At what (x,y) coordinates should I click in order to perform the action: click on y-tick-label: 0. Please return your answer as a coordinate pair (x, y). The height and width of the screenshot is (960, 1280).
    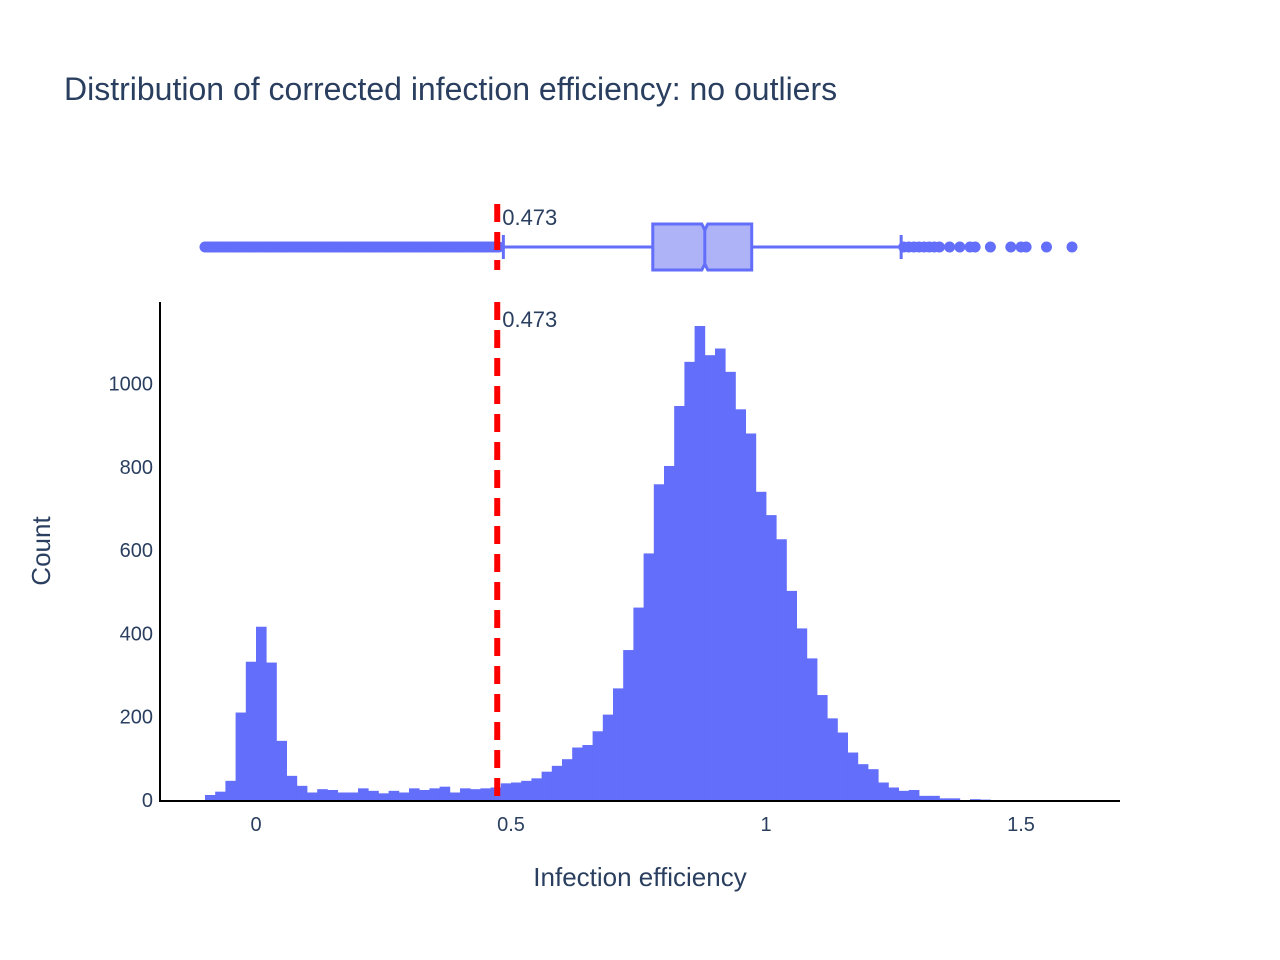
    Looking at the image, I should click on (147, 801).